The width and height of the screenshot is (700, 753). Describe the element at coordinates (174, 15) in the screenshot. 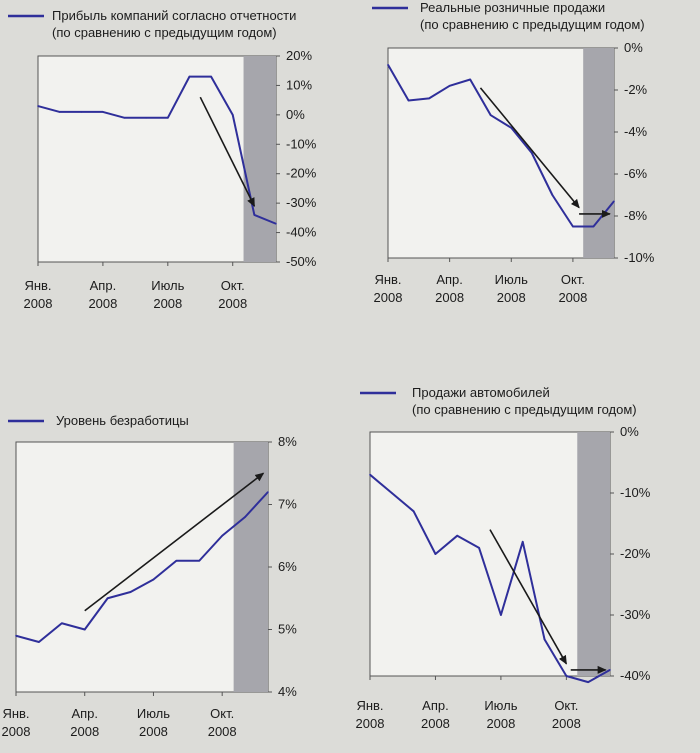

I see `chart-title: Прибыль компаний согласно отчетности` at that location.